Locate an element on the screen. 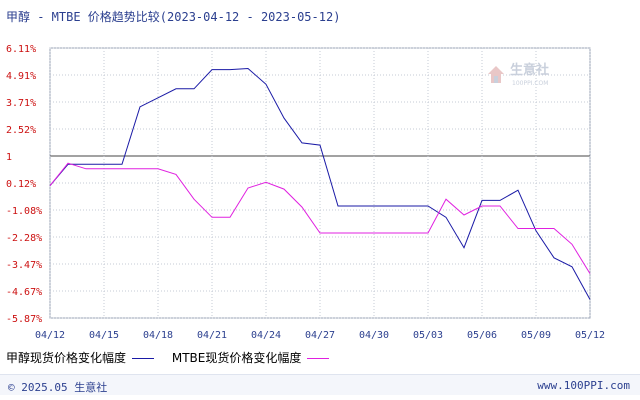  x-tick-label: 05/03 is located at coordinates (428, 335).